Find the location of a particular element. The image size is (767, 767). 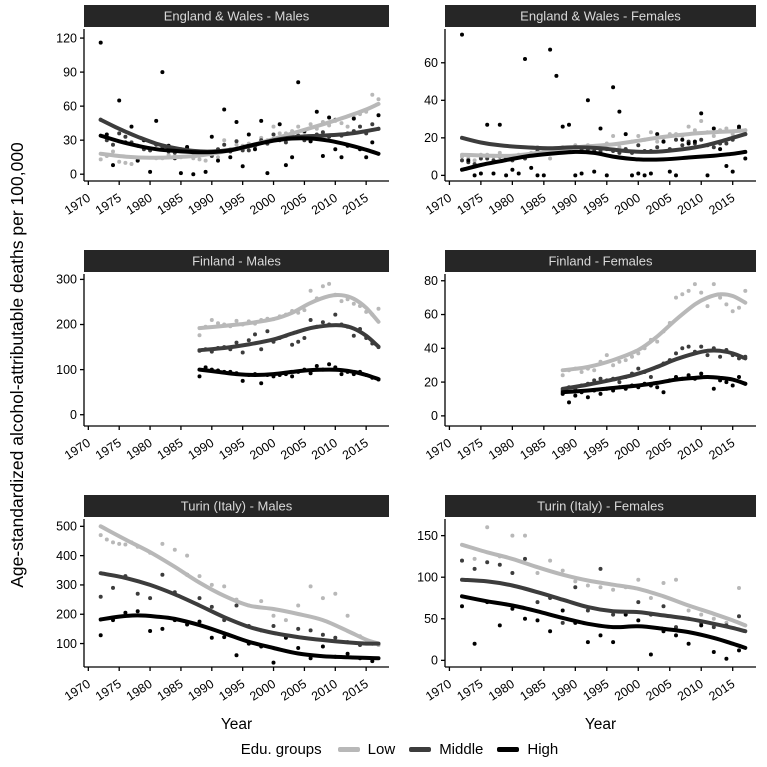

svg-text: 400 is located at coordinates (66, 556).